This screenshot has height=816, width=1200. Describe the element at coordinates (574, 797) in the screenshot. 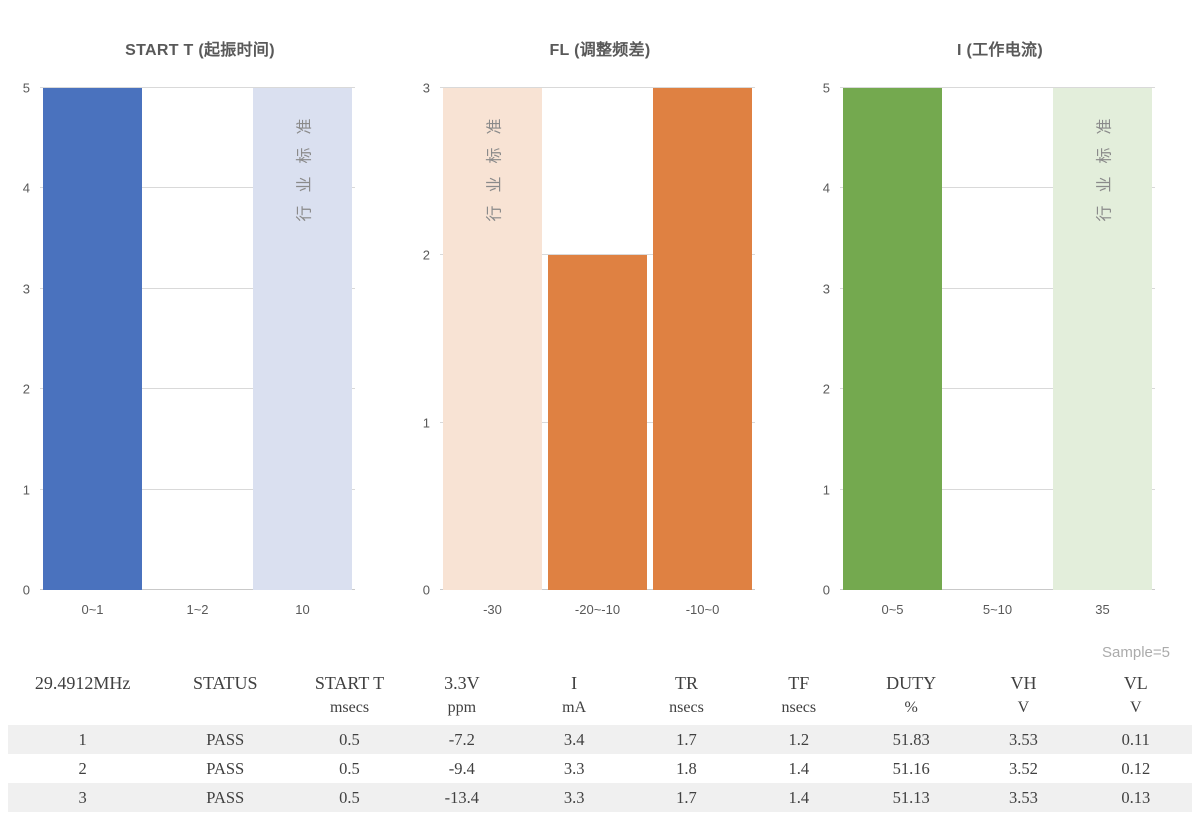

I see `cell-I: 3.3` at that location.